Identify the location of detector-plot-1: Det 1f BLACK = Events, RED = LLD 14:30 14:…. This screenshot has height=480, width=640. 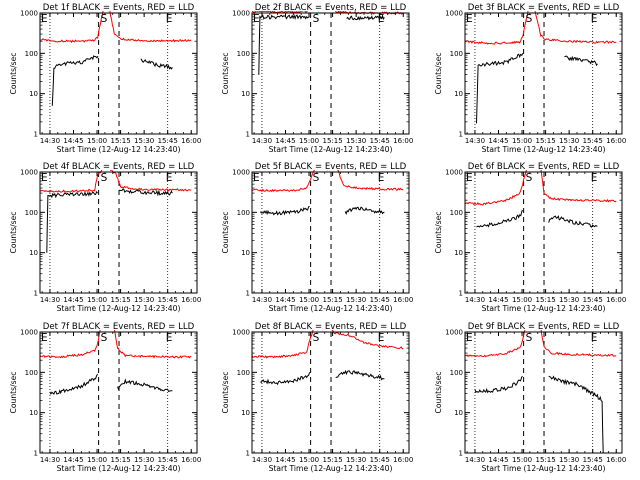
(105, 78).